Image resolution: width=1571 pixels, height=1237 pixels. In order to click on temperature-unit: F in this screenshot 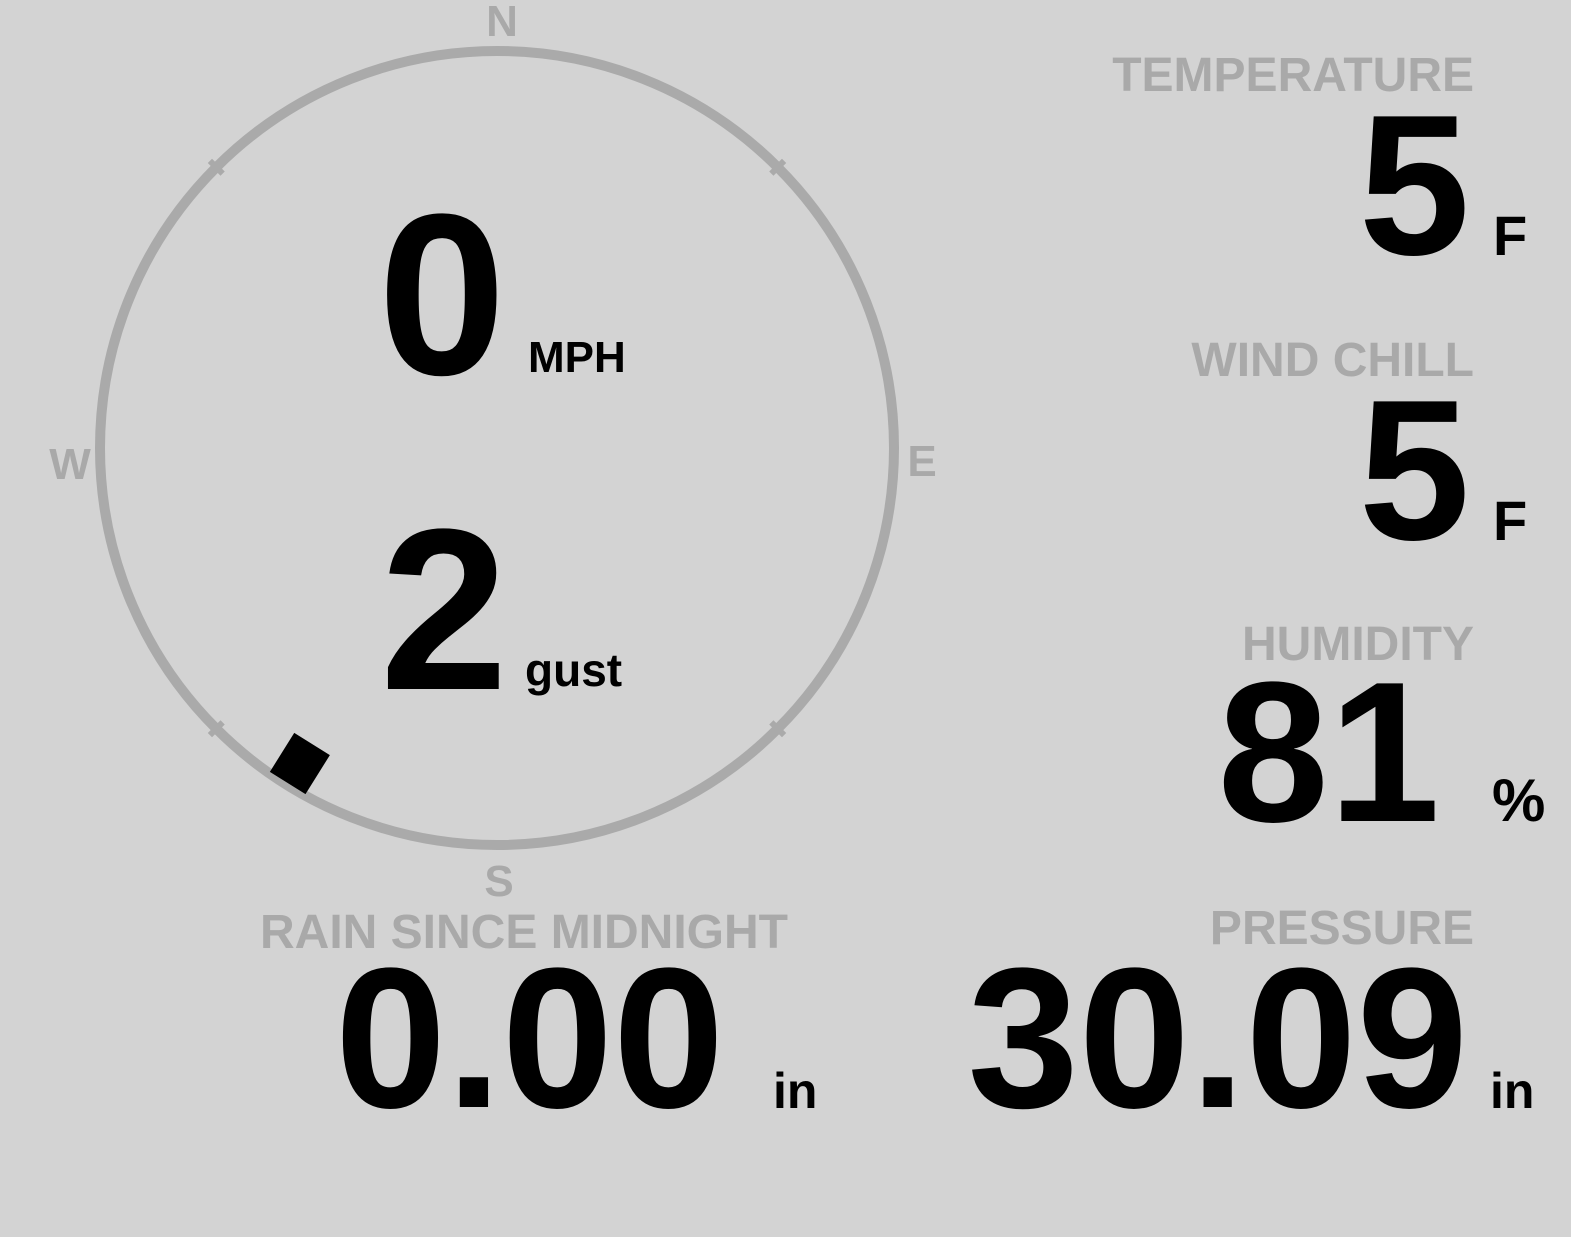, I will do `click(1510, 235)`.